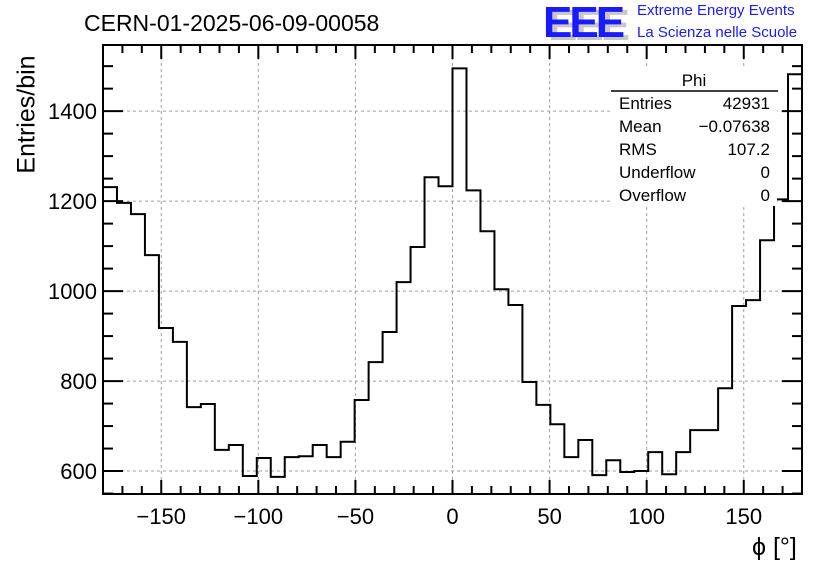 The width and height of the screenshot is (836, 572). Describe the element at coordinates (452, 516) in the screenshot. I see `x-tick-label: 0` at that location.